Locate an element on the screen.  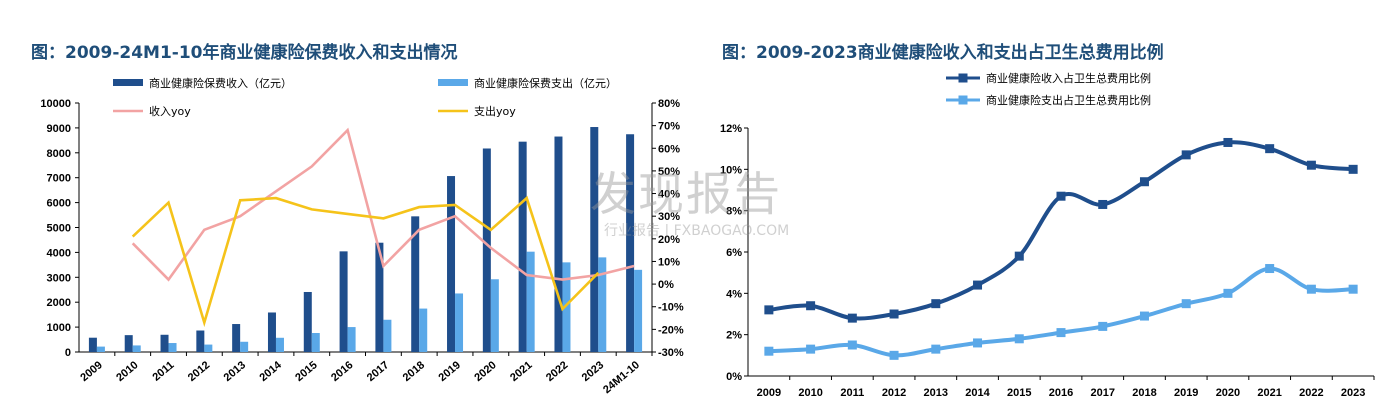
legend-label: 商业健康险保费收入（亿元） is located at coordinates (220, 83).